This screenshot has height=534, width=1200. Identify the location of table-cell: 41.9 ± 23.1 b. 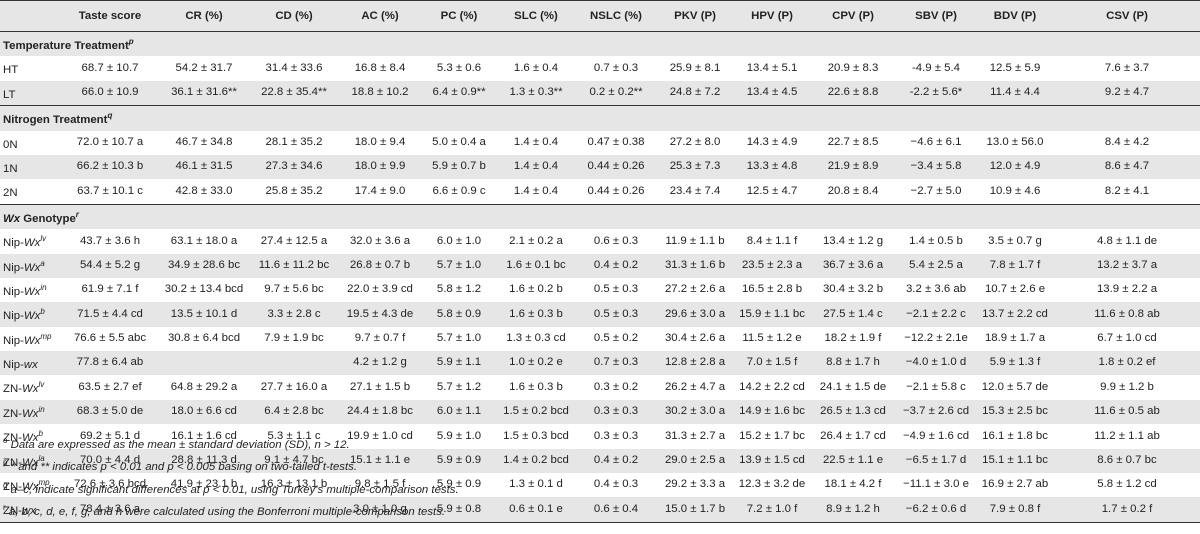
(204, 484).